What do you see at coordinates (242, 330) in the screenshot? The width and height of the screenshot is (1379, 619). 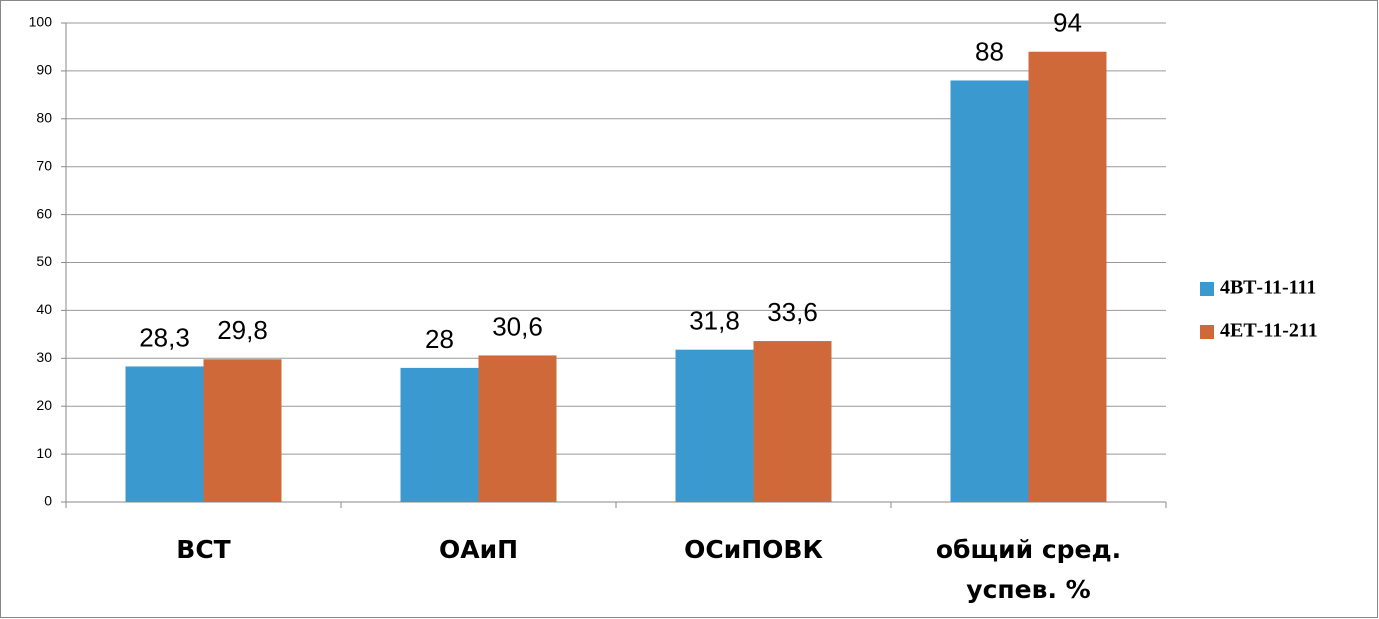 I see `data-label: 29,8` at bounding box center [242, 330].